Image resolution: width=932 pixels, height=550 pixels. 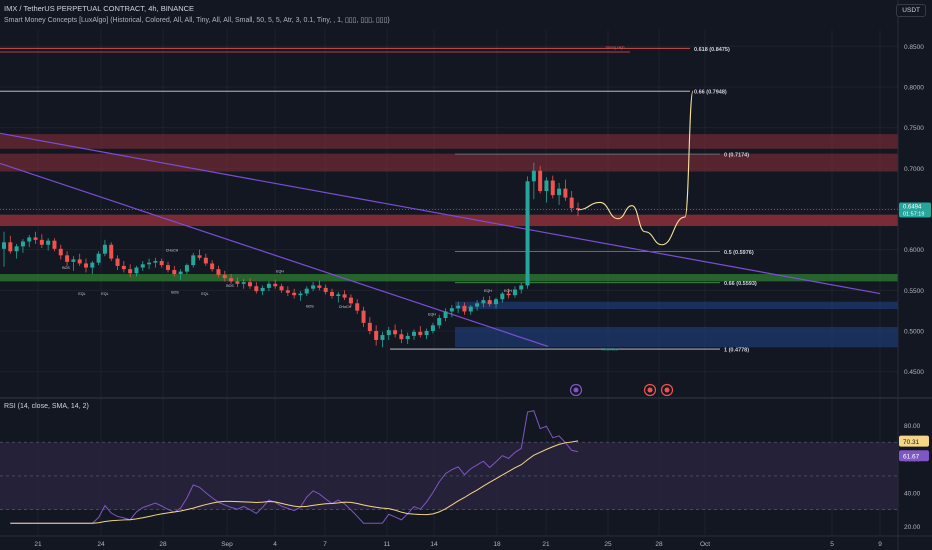 I want to click on smc-label: Strong High, so click(x=615, y=47).